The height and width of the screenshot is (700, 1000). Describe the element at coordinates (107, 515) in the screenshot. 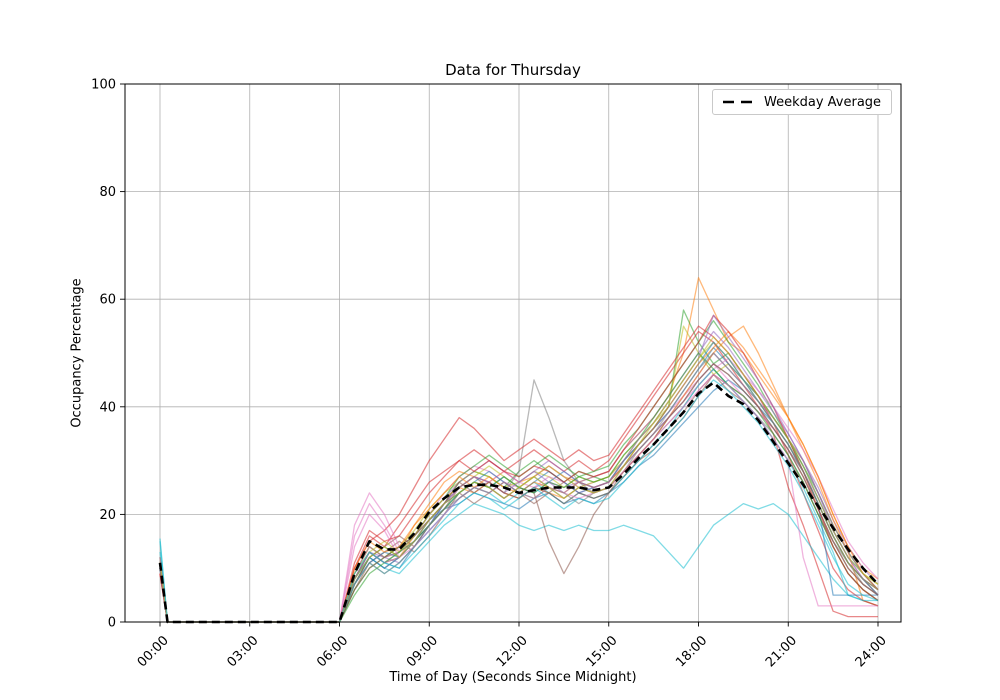

I see `y-tick-label: 20` at that location.